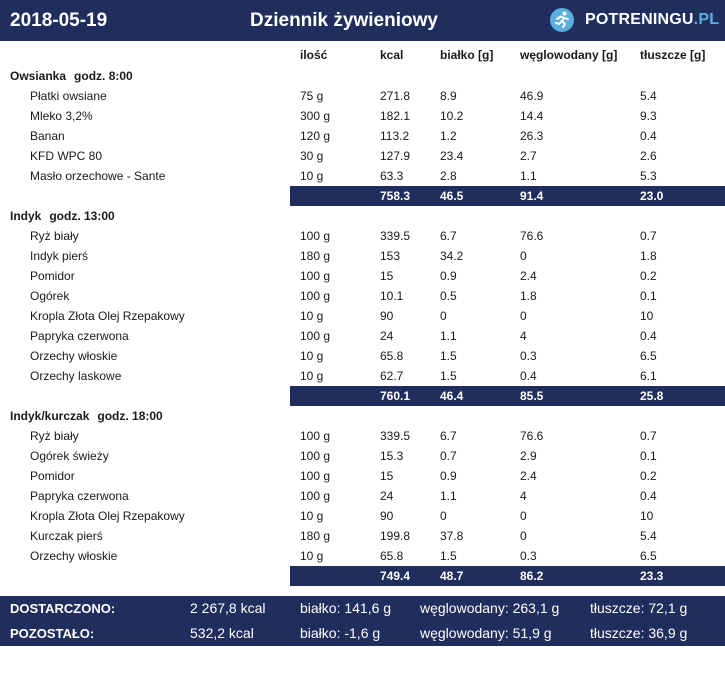  I want to click on food-qty: 75 g, so click(312, 96).